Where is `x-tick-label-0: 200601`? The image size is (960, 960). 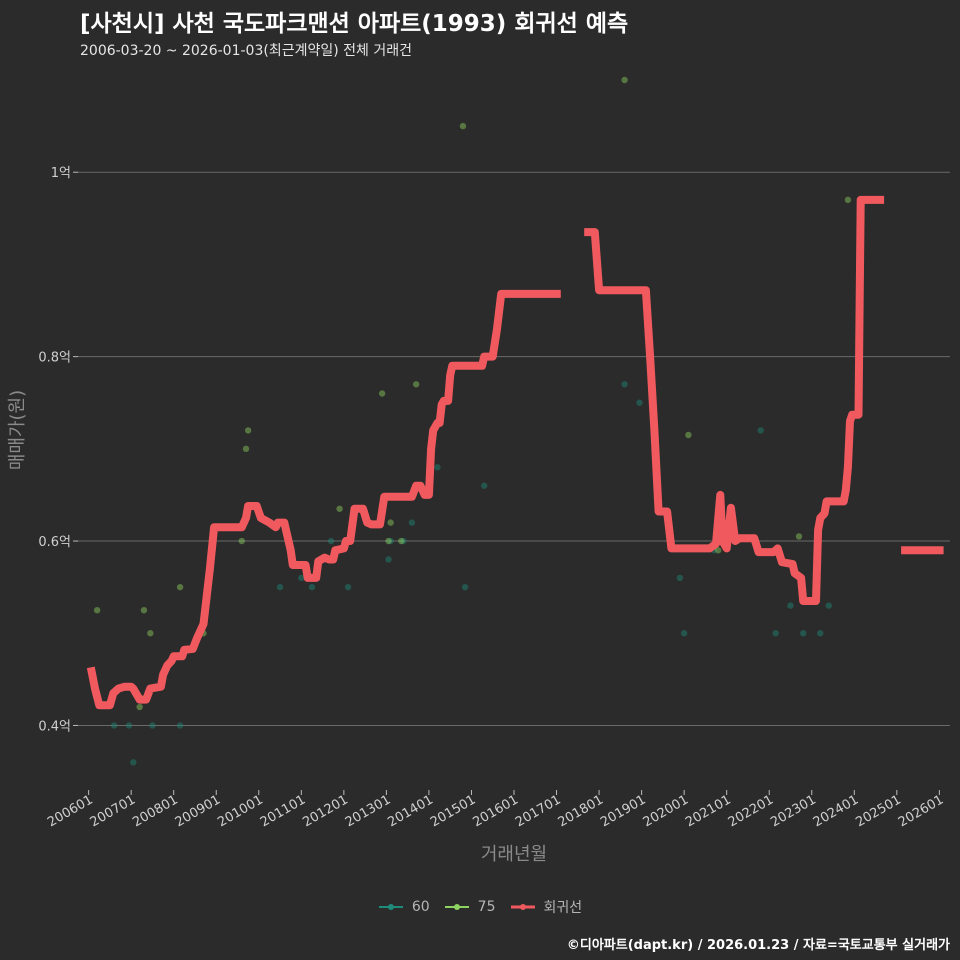
x-tick-label-0: 200601 is located at coordinates (70, 811).